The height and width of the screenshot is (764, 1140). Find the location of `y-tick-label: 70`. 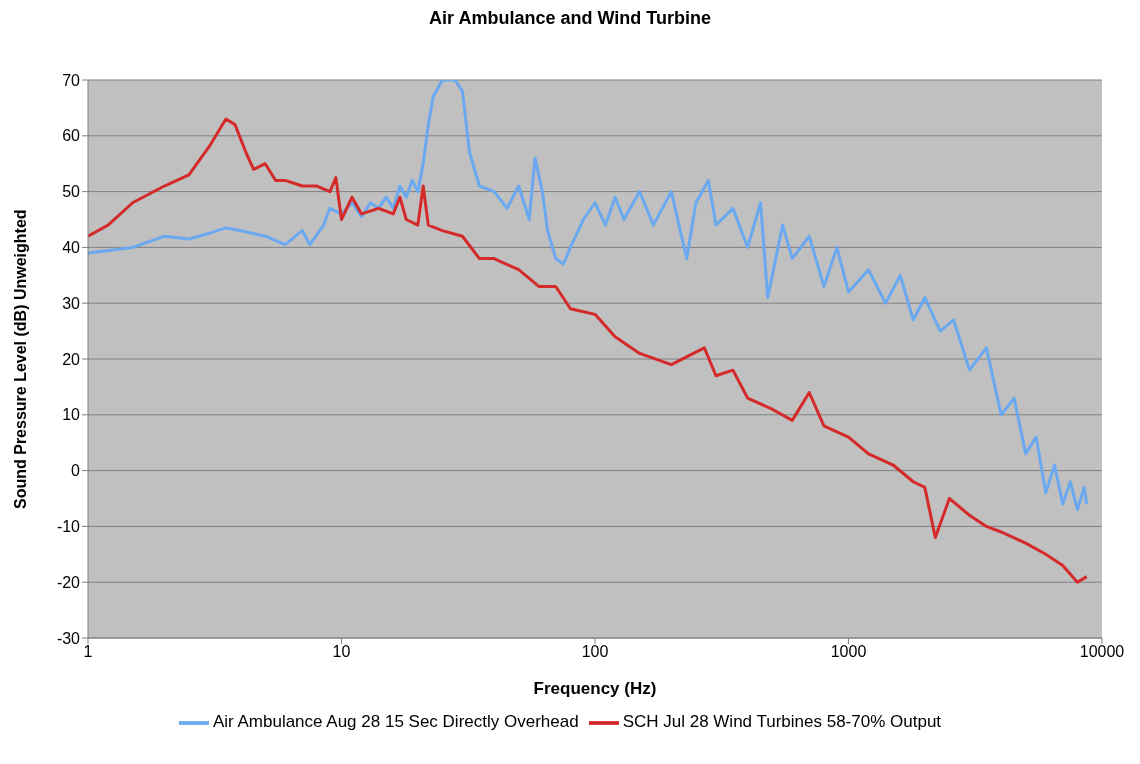

y-tick-label: 70 is located at coordinates (71, 80).